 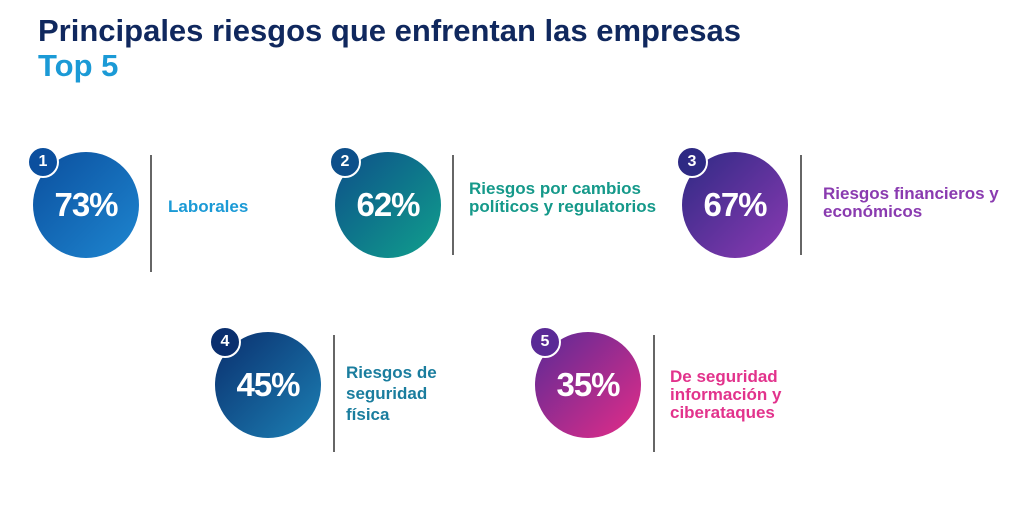 I want to click on risk-rank: 4, so click(x=225, y=342).